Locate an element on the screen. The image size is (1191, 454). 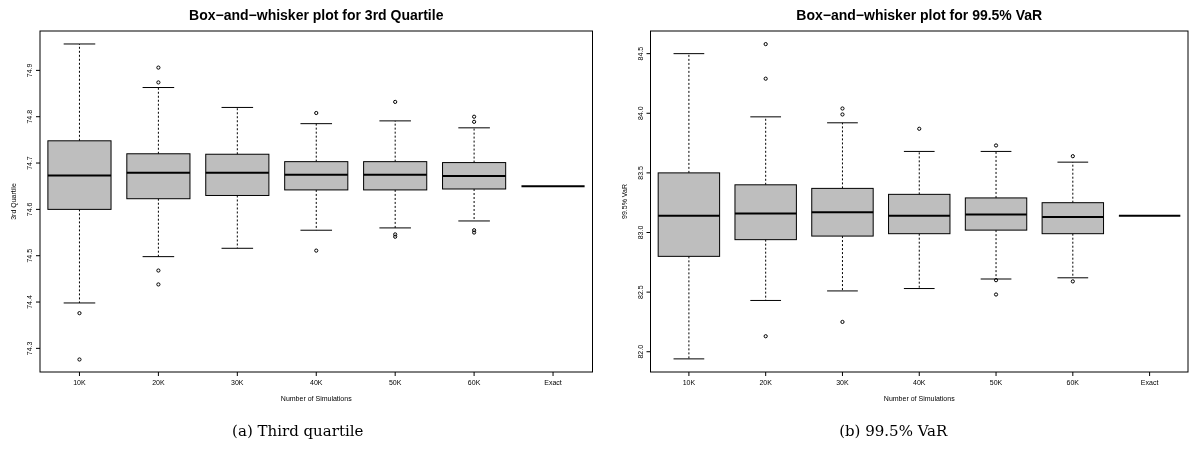
chart-title: Box−and−whisker plot for 3rd Quartile is located at coordinates (316, 15).